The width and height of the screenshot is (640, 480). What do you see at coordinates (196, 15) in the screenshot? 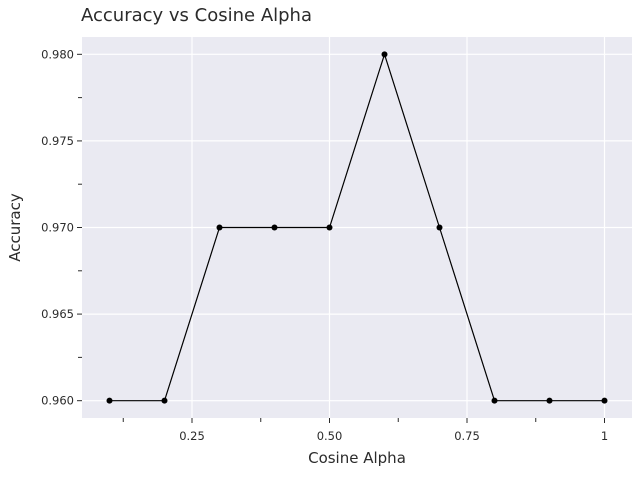
I see `chart-title: Accuracy vs Cosine Alpha` at bounding box center [196, 15].